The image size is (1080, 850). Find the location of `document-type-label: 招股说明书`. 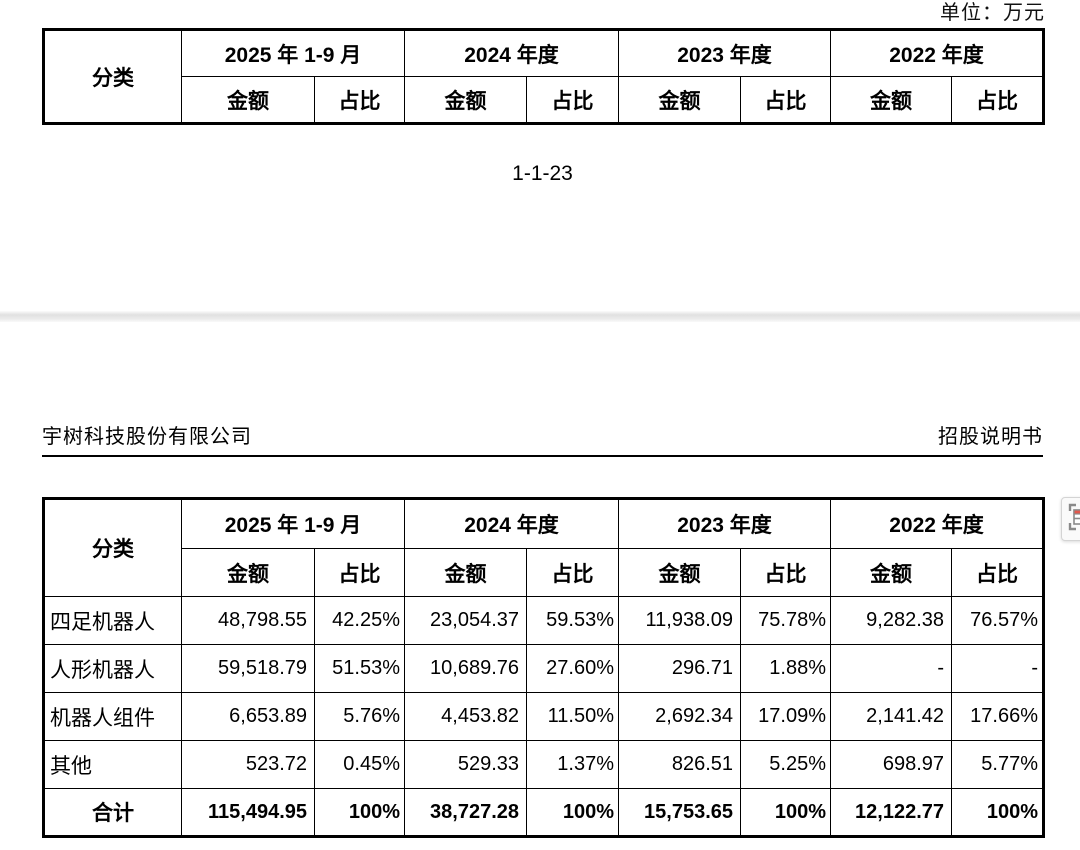

document-type-label: 招股说明书 is located at coordinates (990, 437).